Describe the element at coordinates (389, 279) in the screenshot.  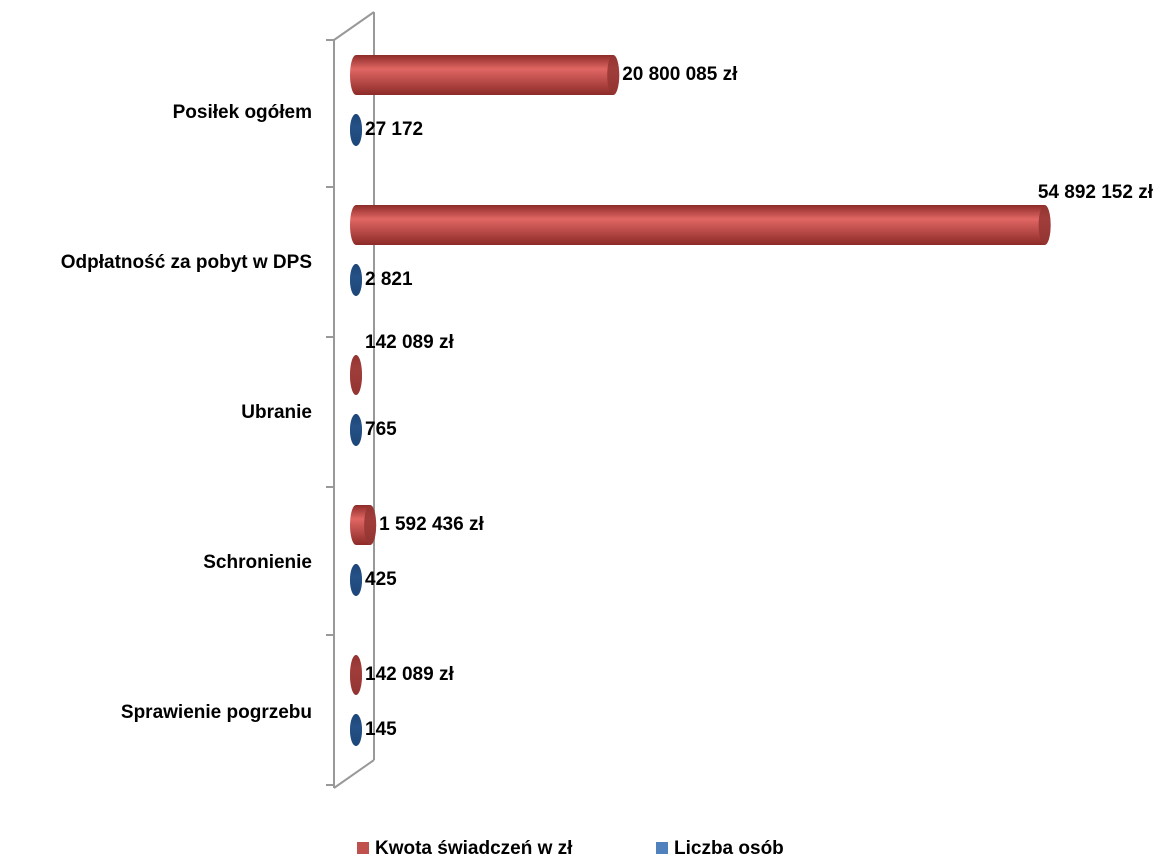
I see `data-label: 2 821` at that location.